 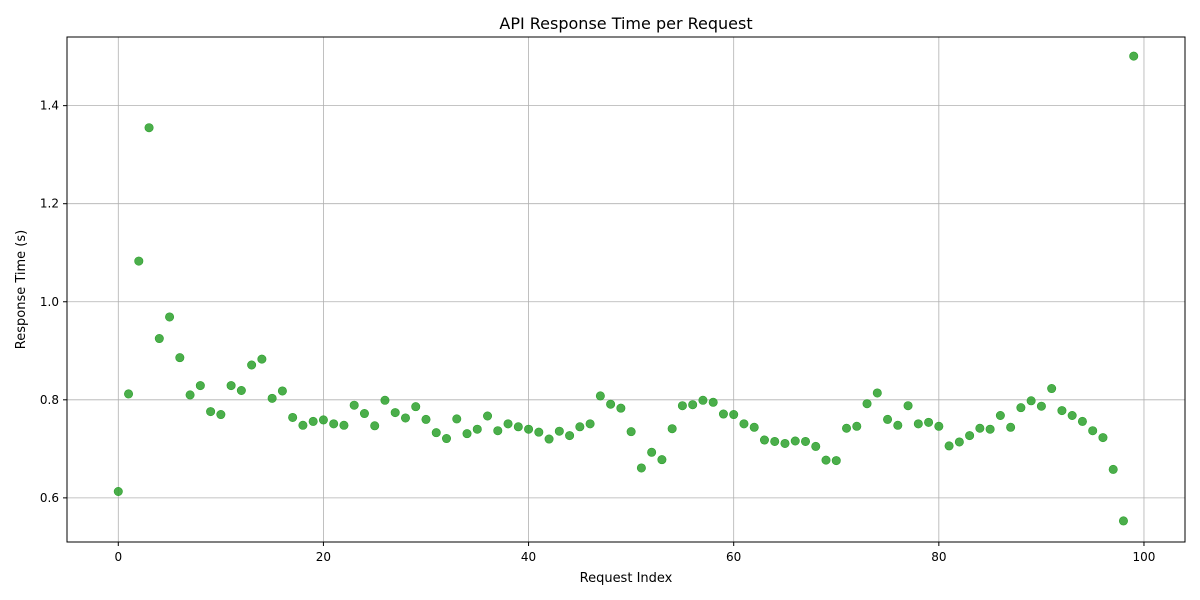 What do you see at coordinates (49, 106) in the screenshot?
I see `y-tick-label: 1.4` at bounding box center [49, 106].